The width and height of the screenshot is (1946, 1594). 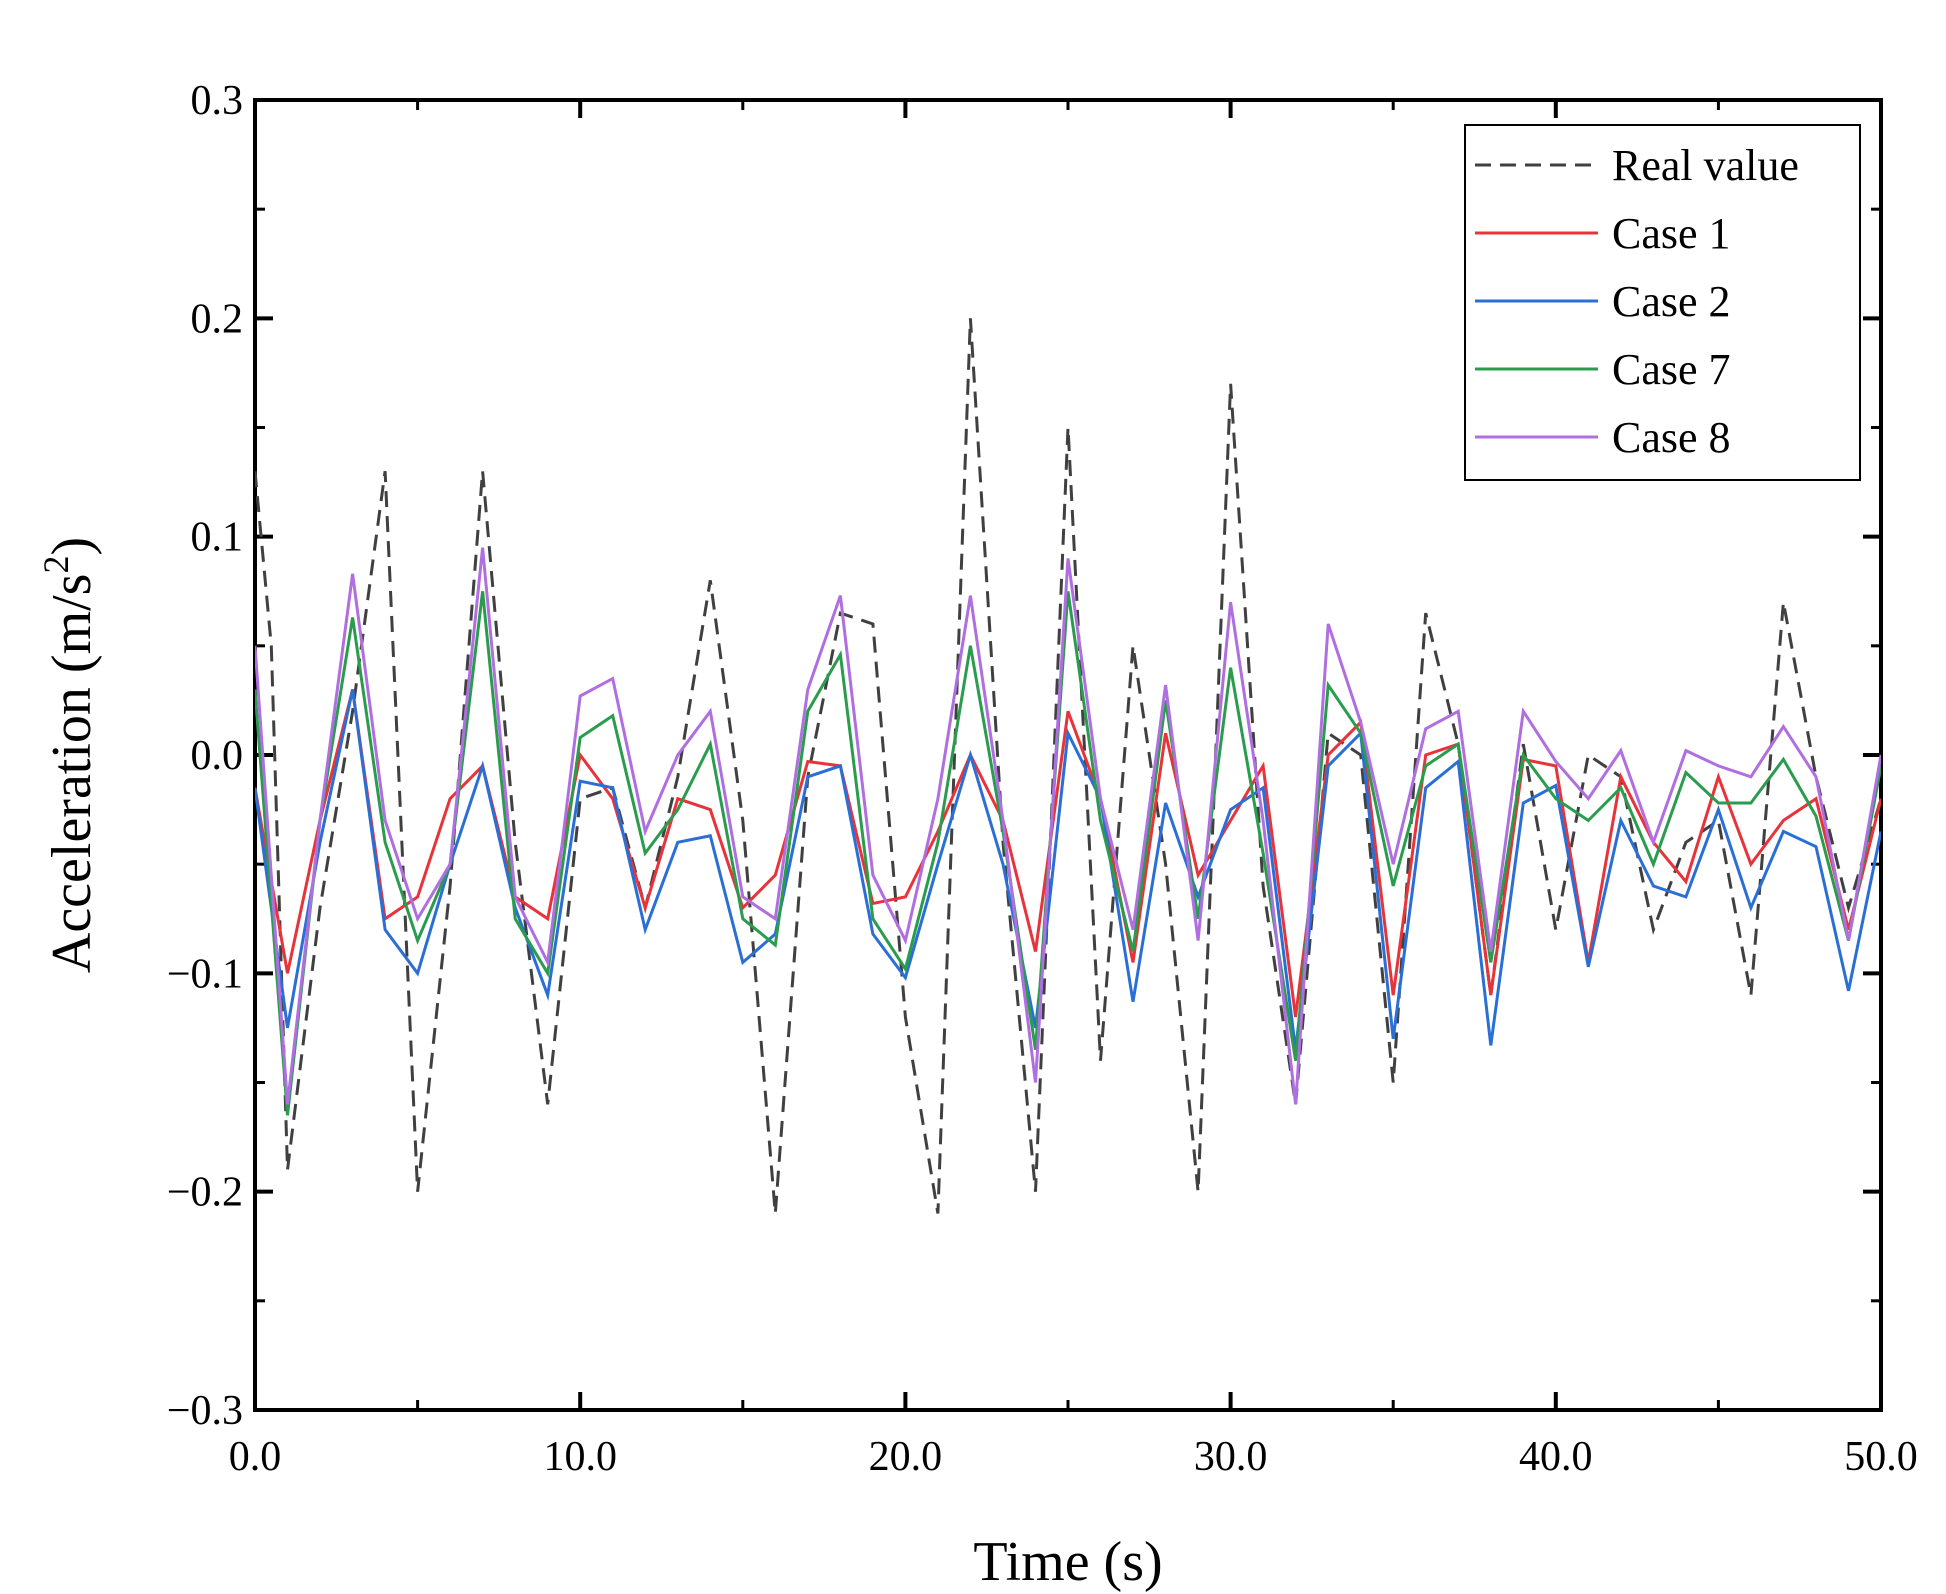 I want to click on y-tick-label: 0.3, so click(x=217, y=101).